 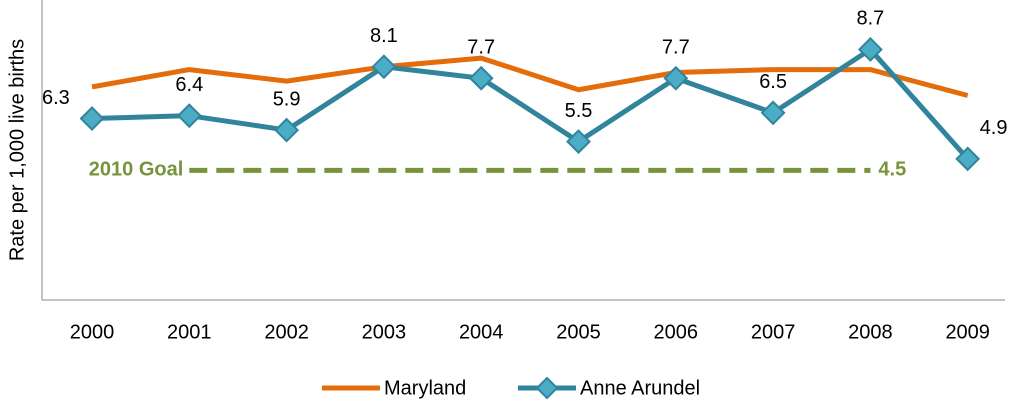 I want to click on data-label: 8.1, so click(x=384, y=36).